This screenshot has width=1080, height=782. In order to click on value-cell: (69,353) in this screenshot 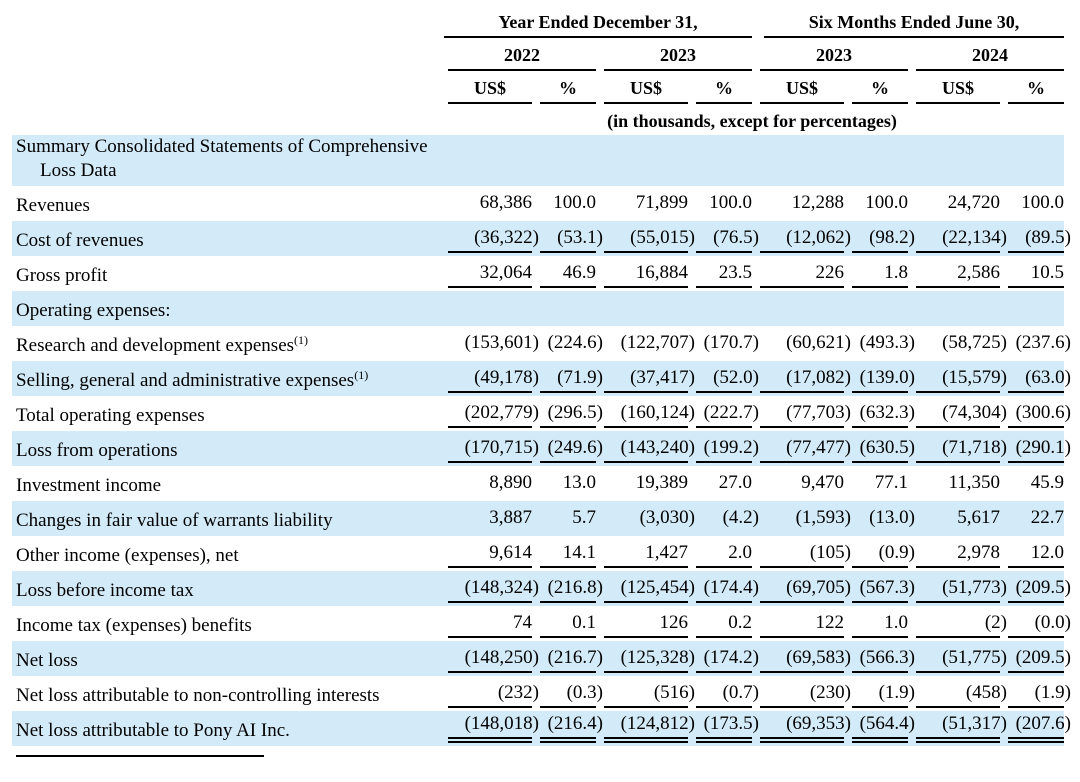, I will do `click(801, 728)`.